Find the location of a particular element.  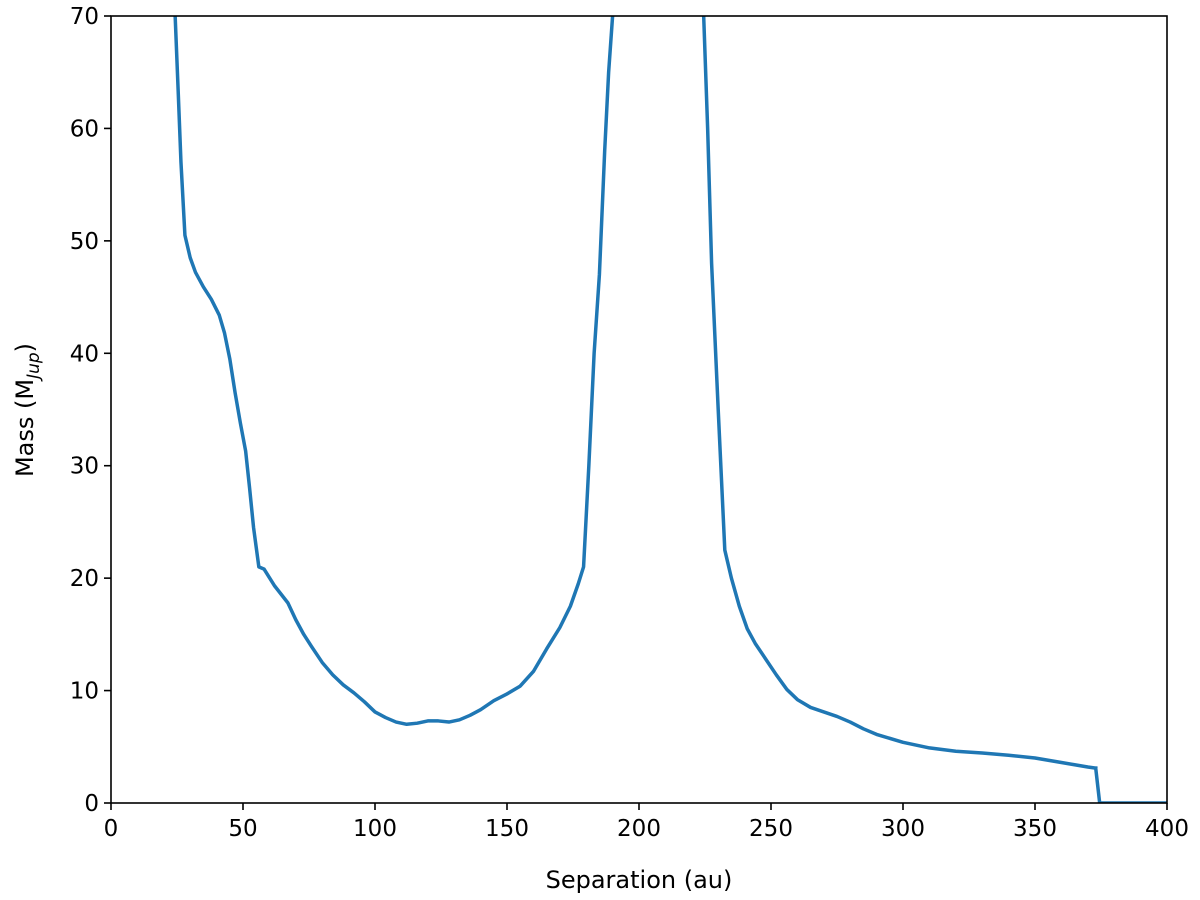

y-axis-title: Mass (MJup) is located at coordinates (27, 410).